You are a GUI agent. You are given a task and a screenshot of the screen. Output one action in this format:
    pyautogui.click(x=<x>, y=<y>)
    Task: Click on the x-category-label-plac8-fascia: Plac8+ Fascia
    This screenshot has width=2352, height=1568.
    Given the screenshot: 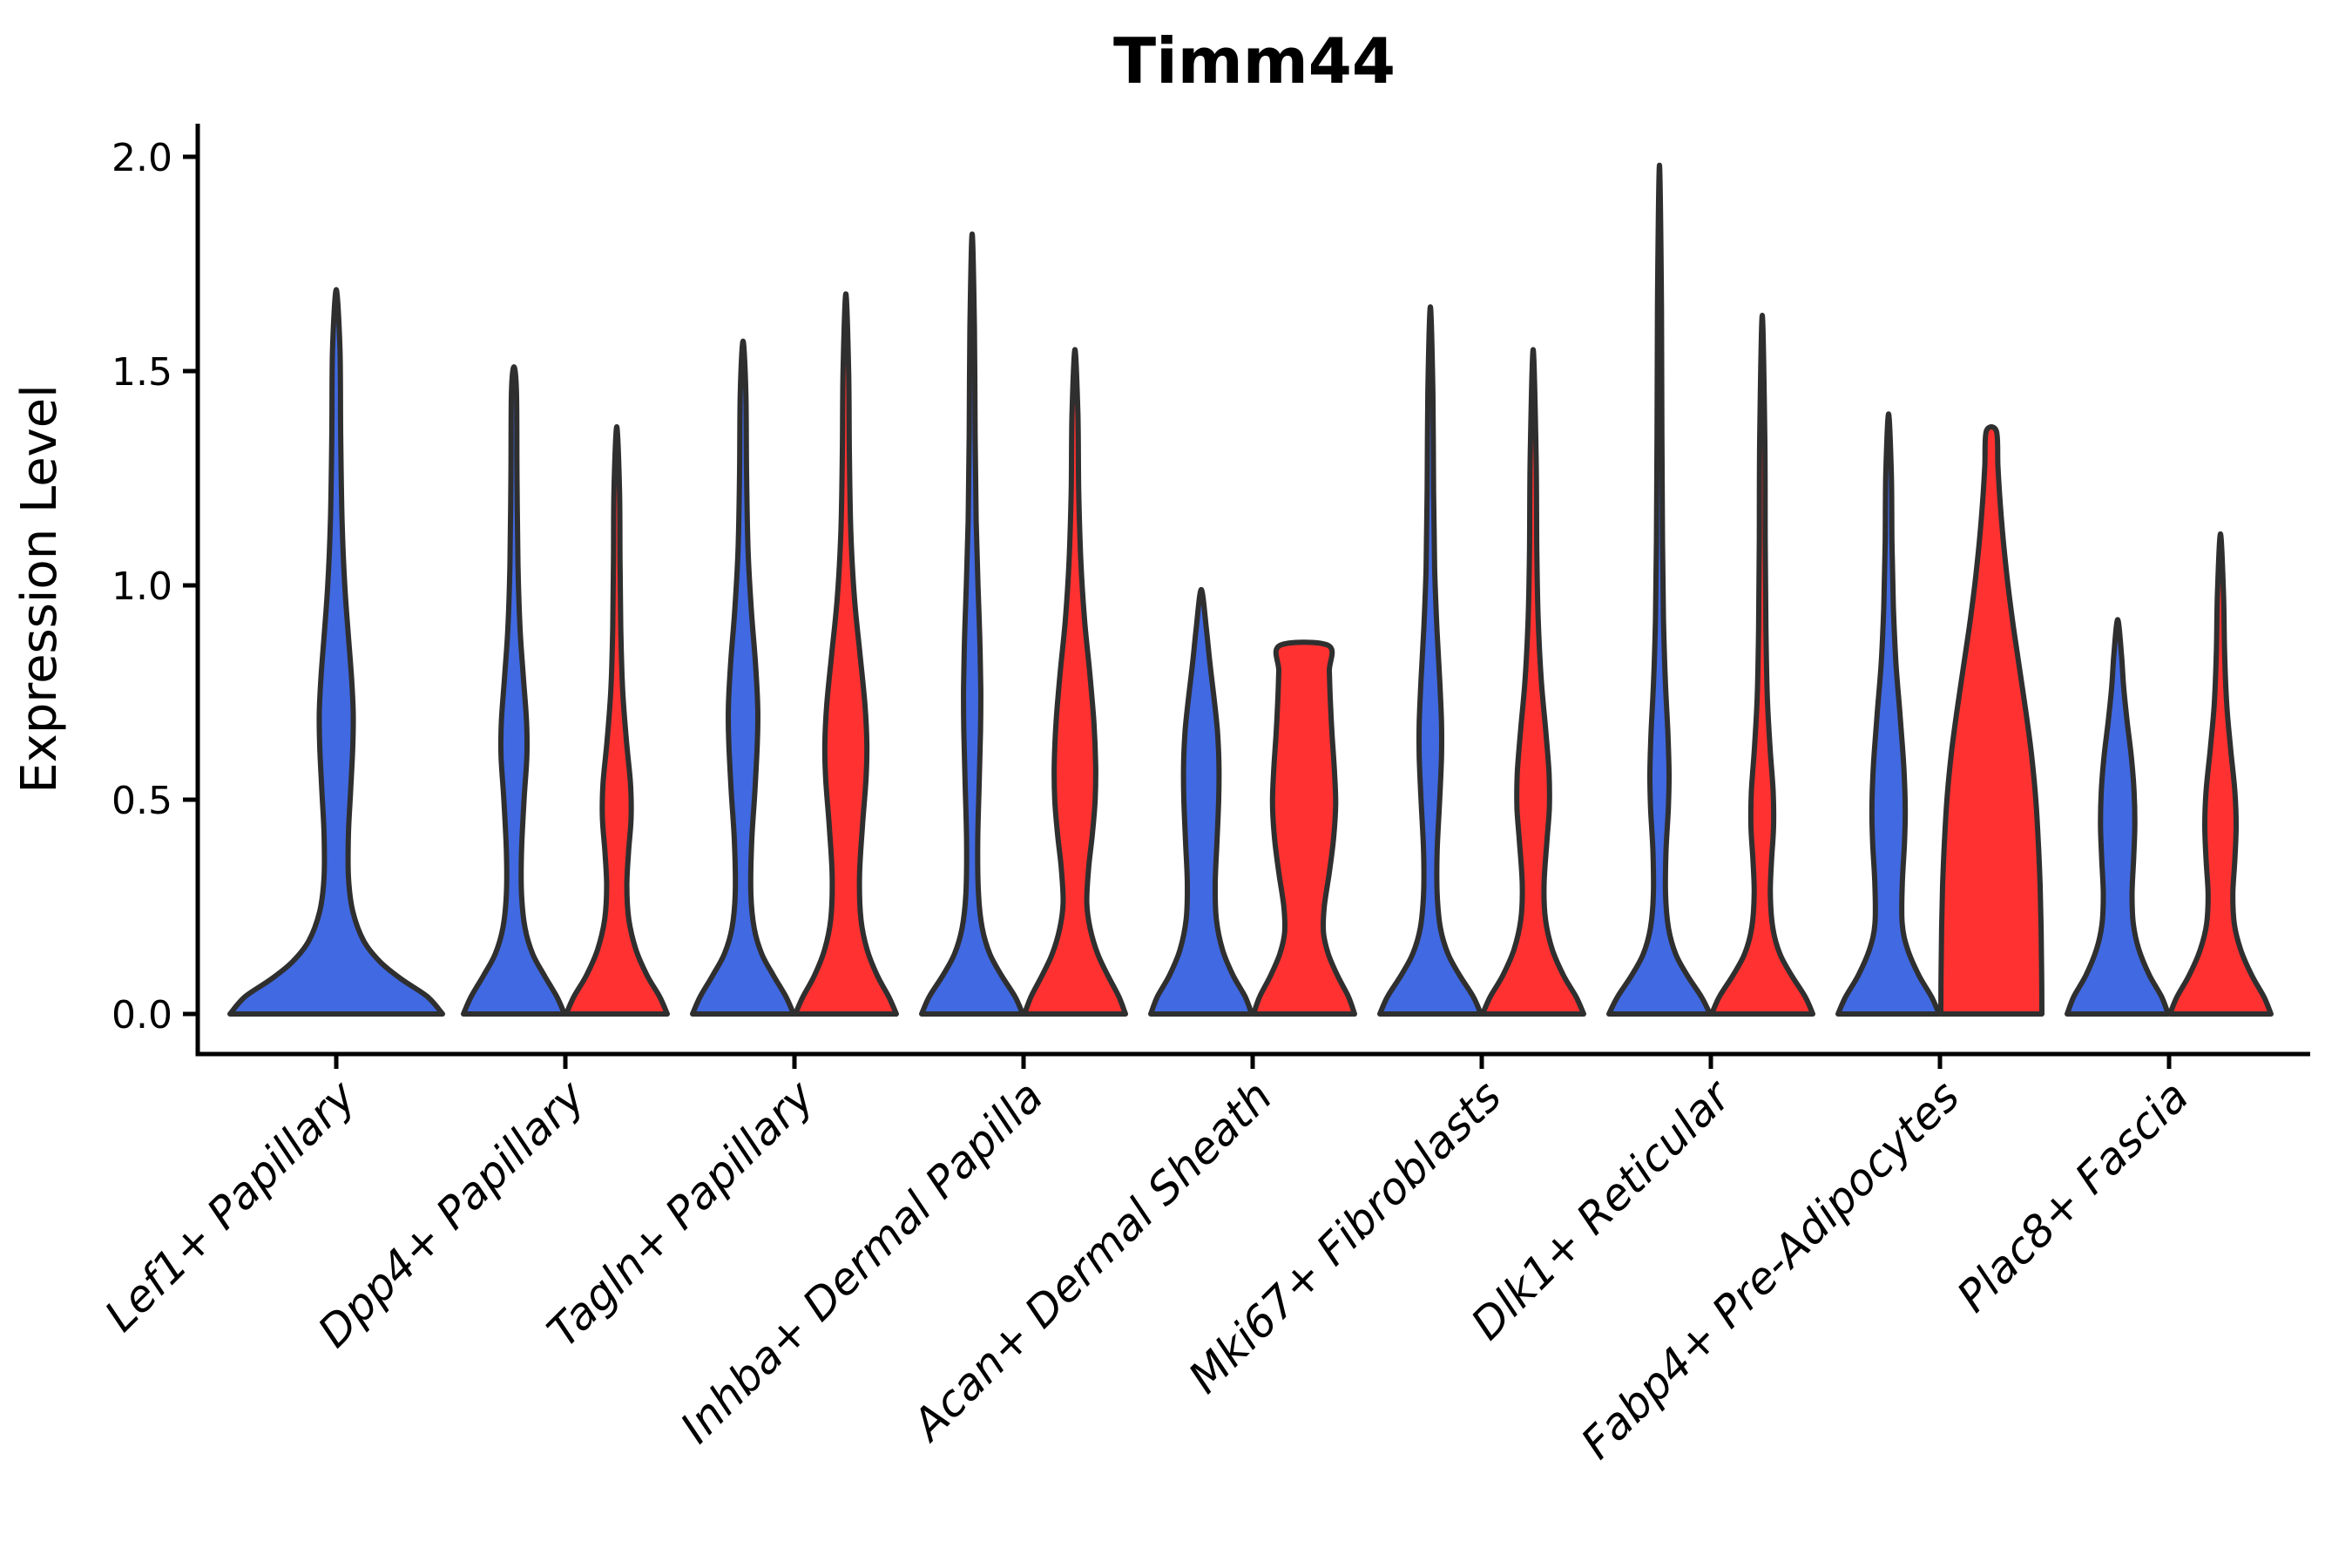 What is the action you would take?
    pyautogui.click(x=2073, y=1196)
    